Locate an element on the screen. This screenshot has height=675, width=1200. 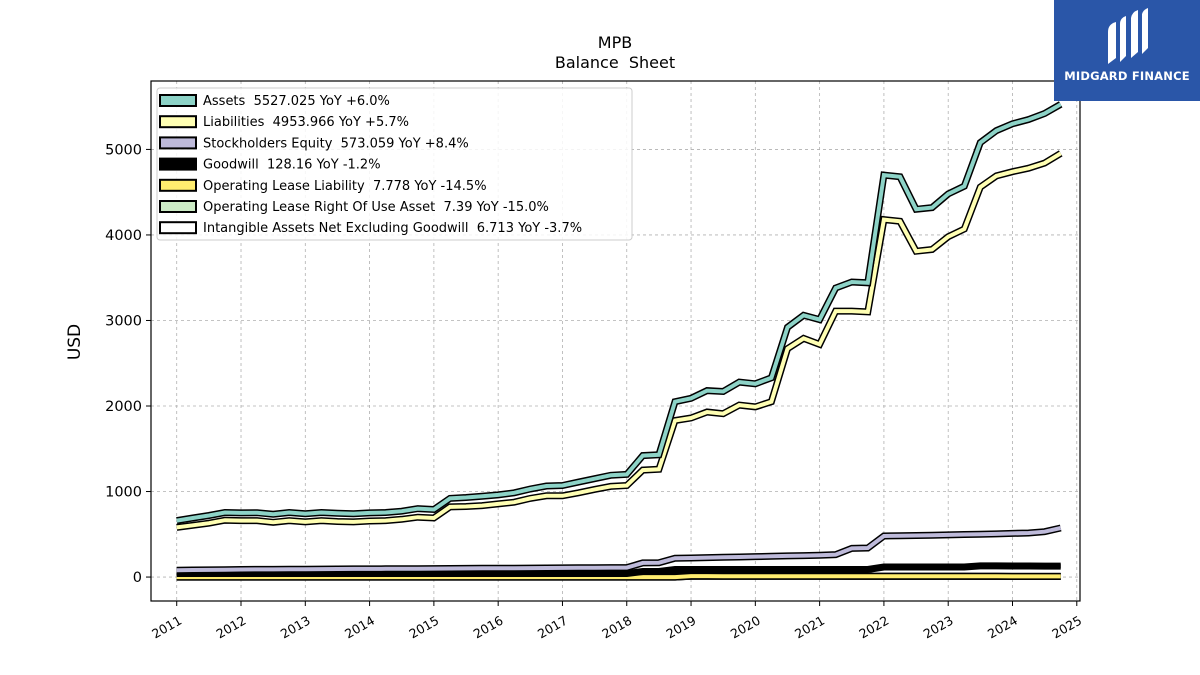
y-axis-label: USD is located at coordinates (75, 342).